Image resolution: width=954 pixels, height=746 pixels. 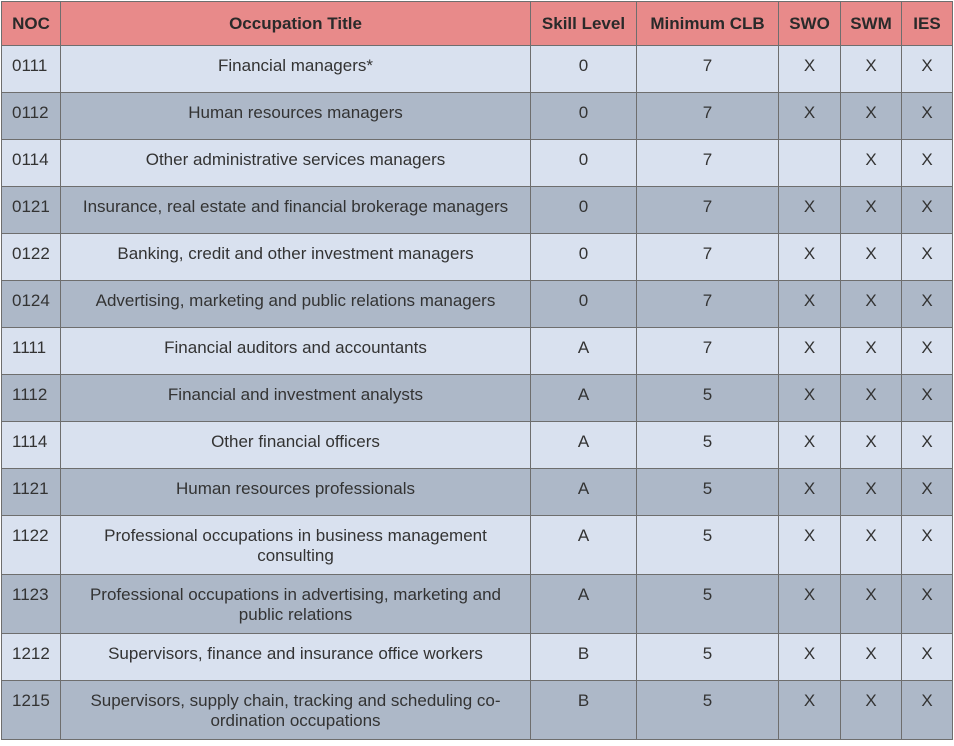 I want to click on cell-noc: 0122, so click(x=31, y=257).